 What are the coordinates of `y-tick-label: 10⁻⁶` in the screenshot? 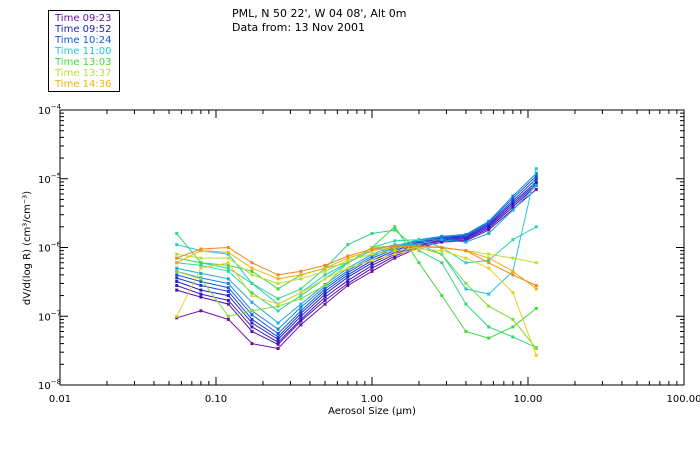 It's located at (50, 248).